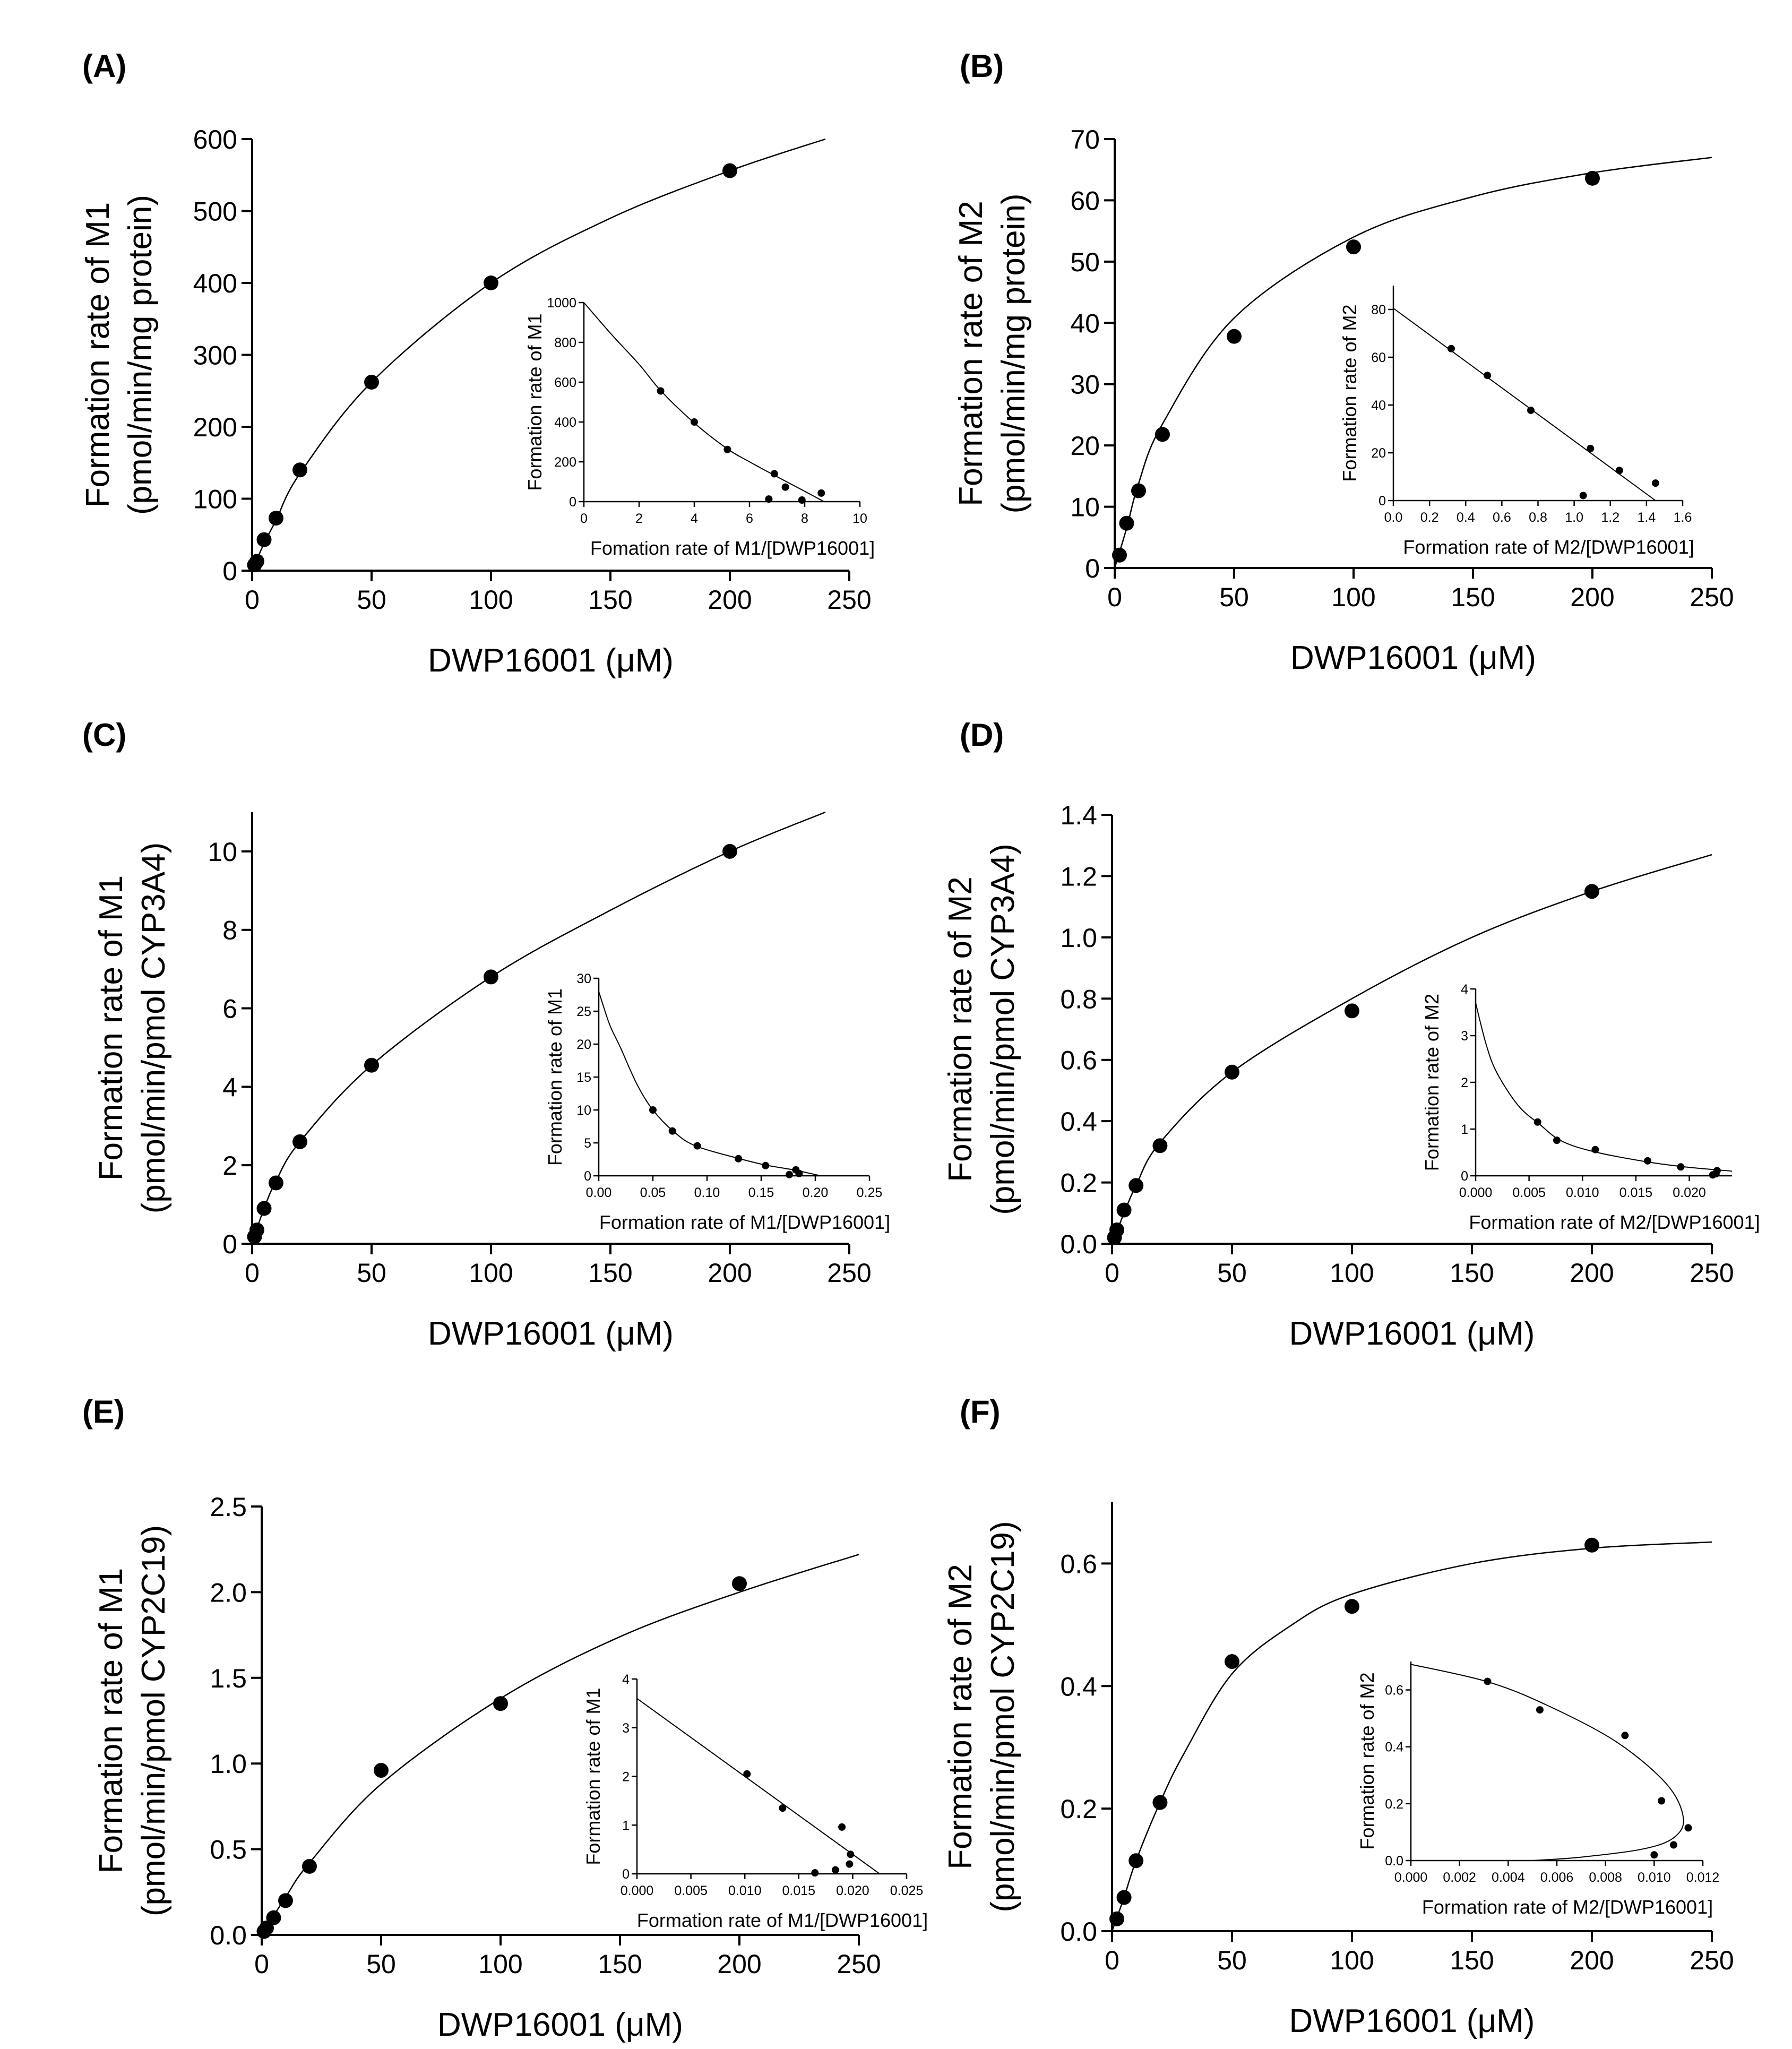 The image size is (1792, 2049). Describe the element at coordinates (782, 1920) in the screenshot. I see `inset-x-axis-label: Formation rate of M1/[DWP16001]` at that location.